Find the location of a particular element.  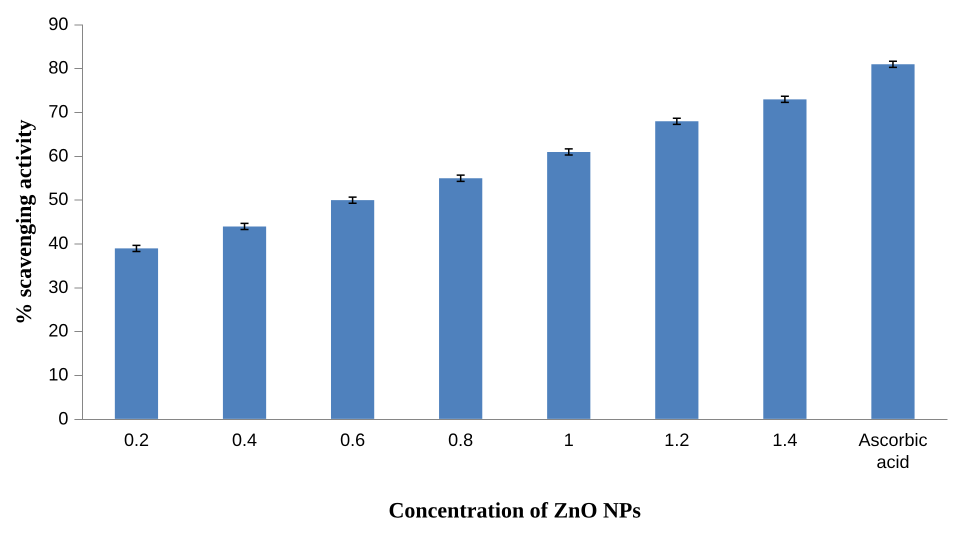

y-tick-label: 0 is located at coordinates (63, 418).